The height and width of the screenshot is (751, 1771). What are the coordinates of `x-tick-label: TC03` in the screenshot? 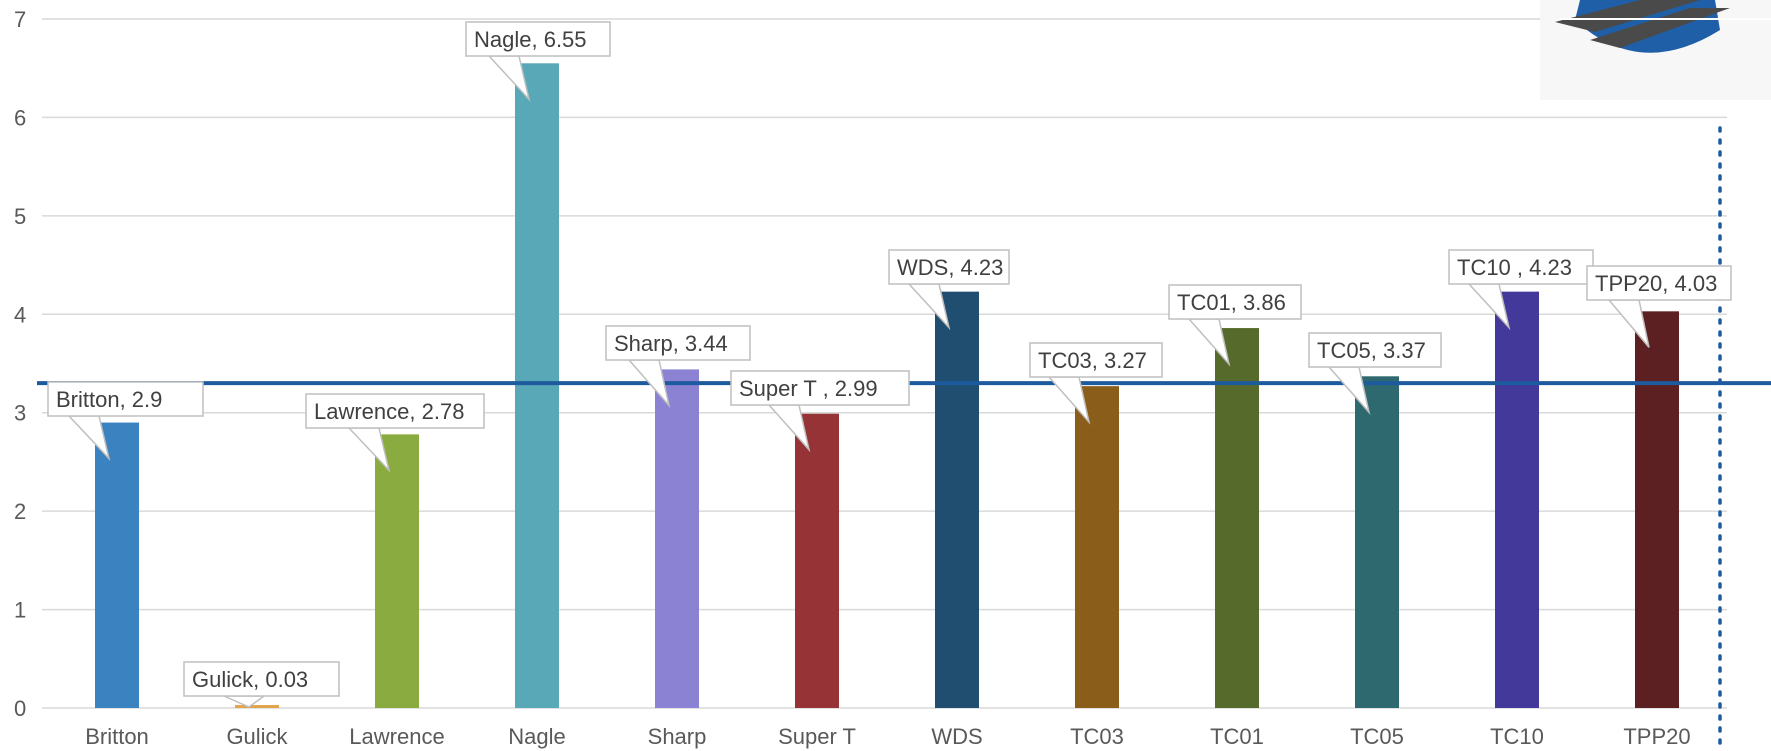 It's located at (1097, 736).